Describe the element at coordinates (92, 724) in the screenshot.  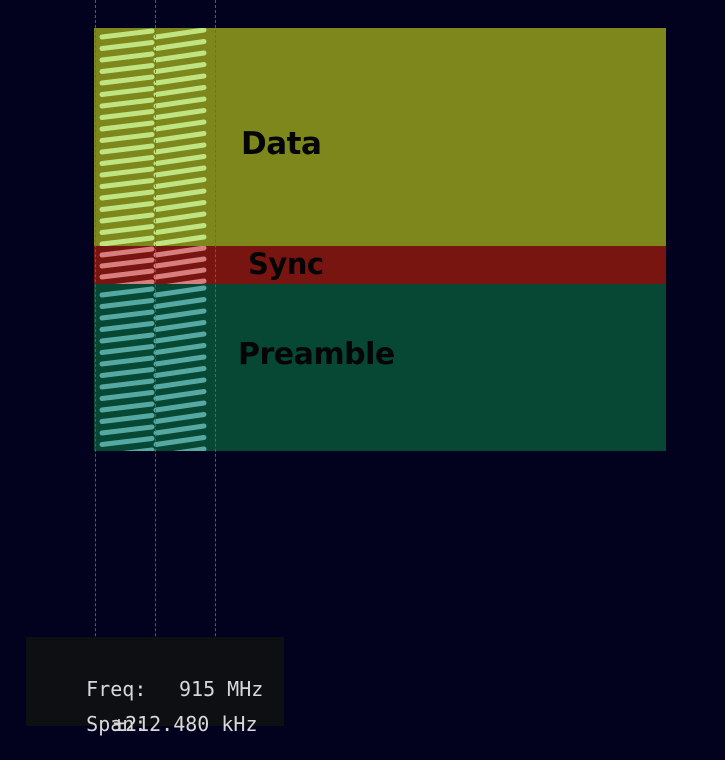
I see `span-readout: Span: ±212.480 kHz` at that location.